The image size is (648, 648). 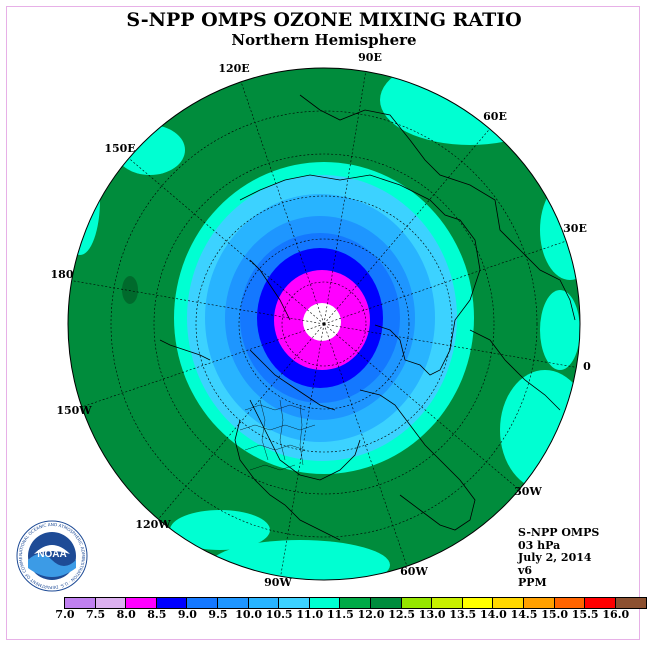 What do you see at coordinates (525, 570) in the screenshot?
I see `version-label: v6` at bounding box center [525, 570].